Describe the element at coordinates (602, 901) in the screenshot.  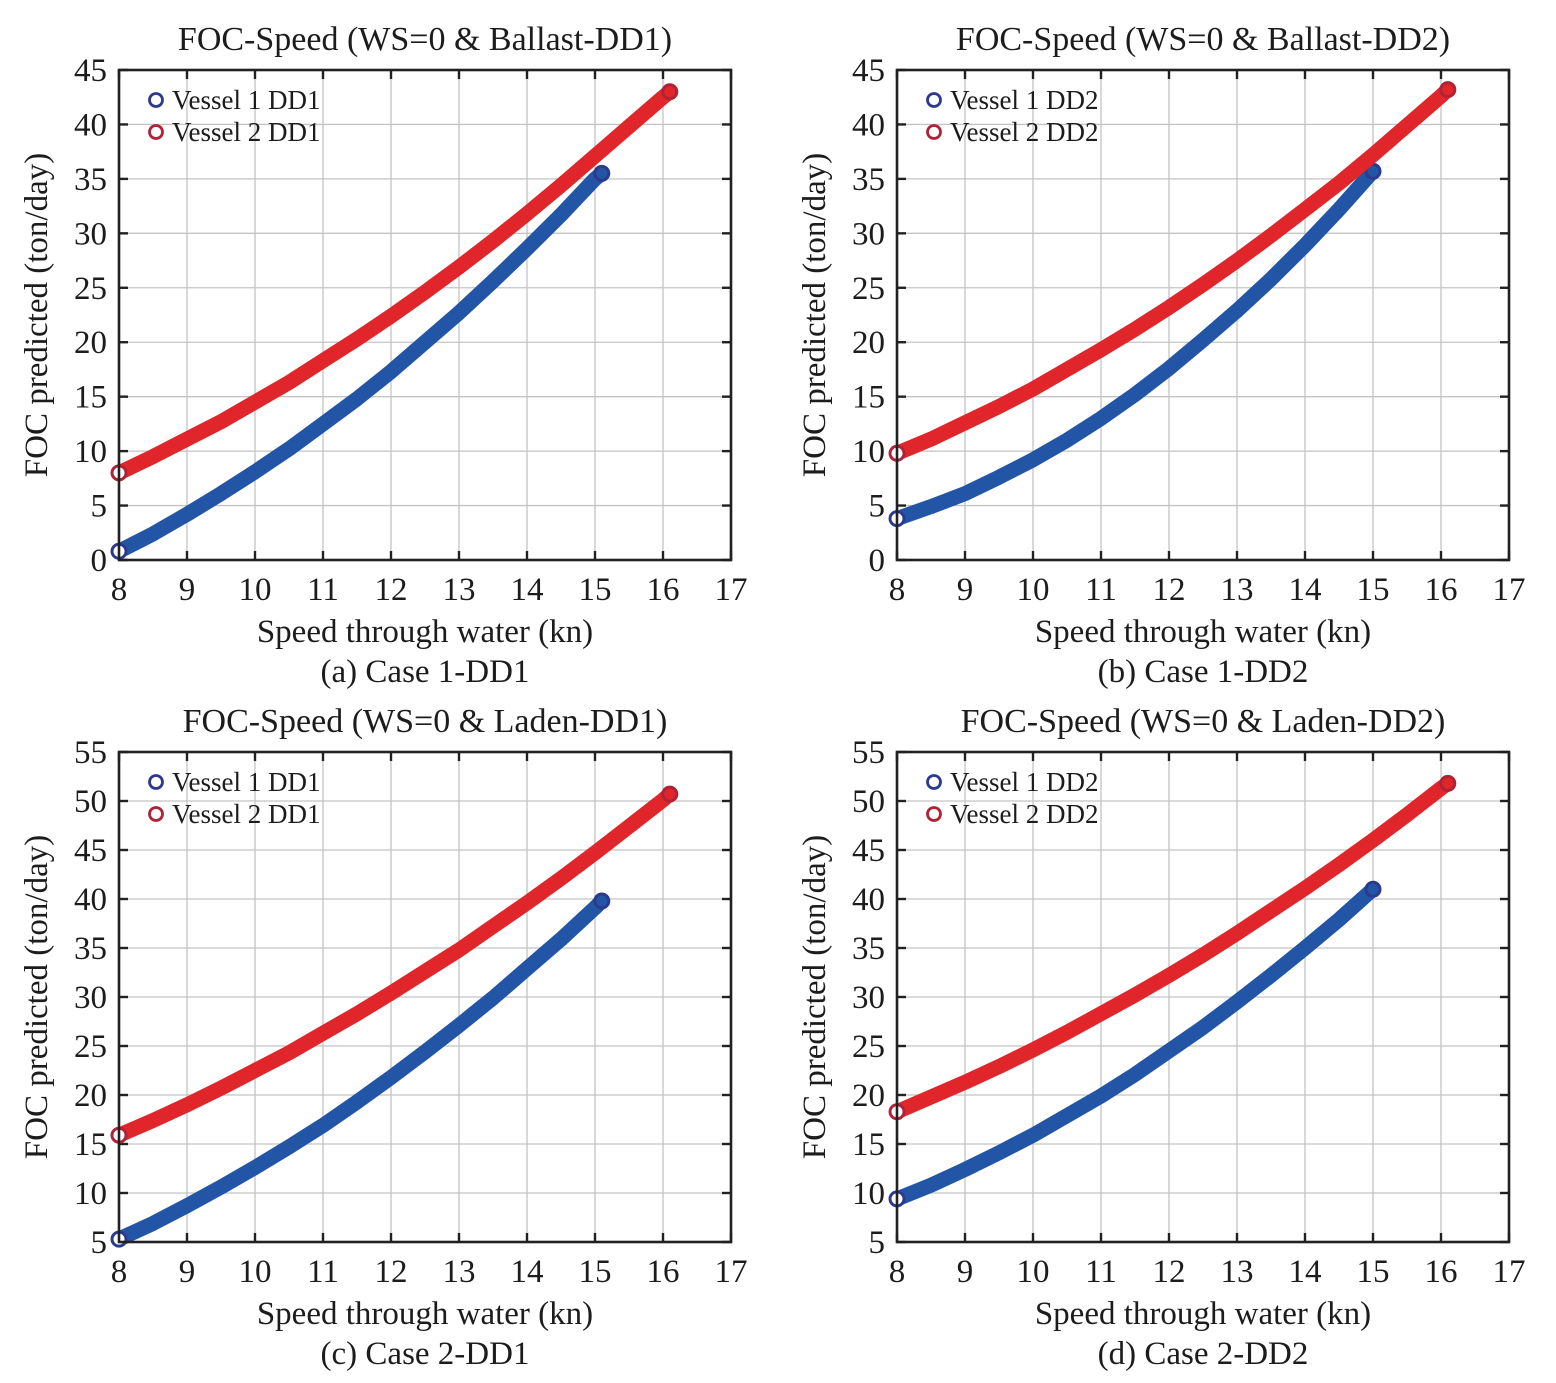
I see `series-vessel1-end-marker` at that location.